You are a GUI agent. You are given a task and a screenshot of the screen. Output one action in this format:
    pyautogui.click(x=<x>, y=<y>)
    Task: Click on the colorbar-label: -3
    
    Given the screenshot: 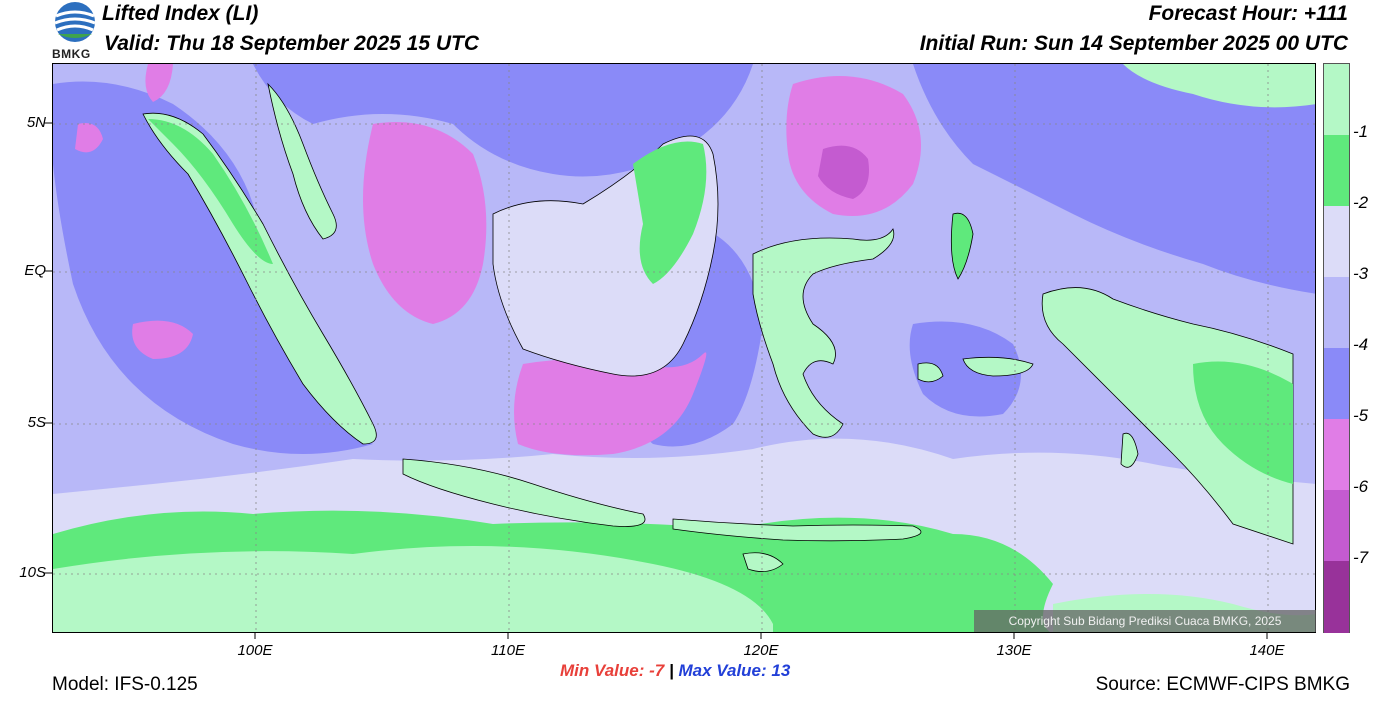 What is the action you would take?
    pyautogui.click(x=1361, y=273)
    